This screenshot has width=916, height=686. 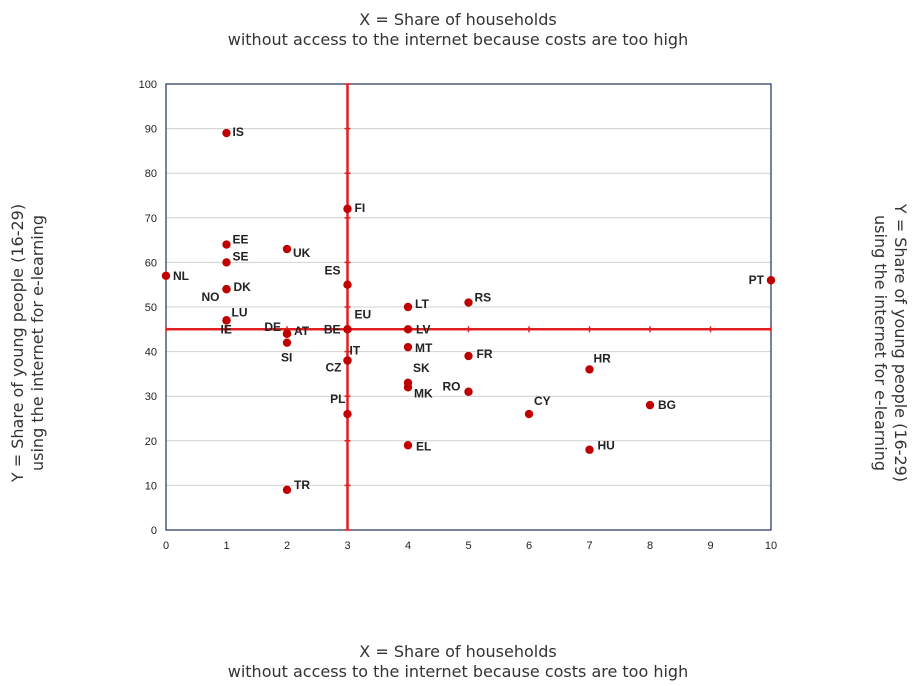 What do you see at coordinates (529, 414) in the screenshot?
I see `data-point-cy` at bounding box center [529, 414].